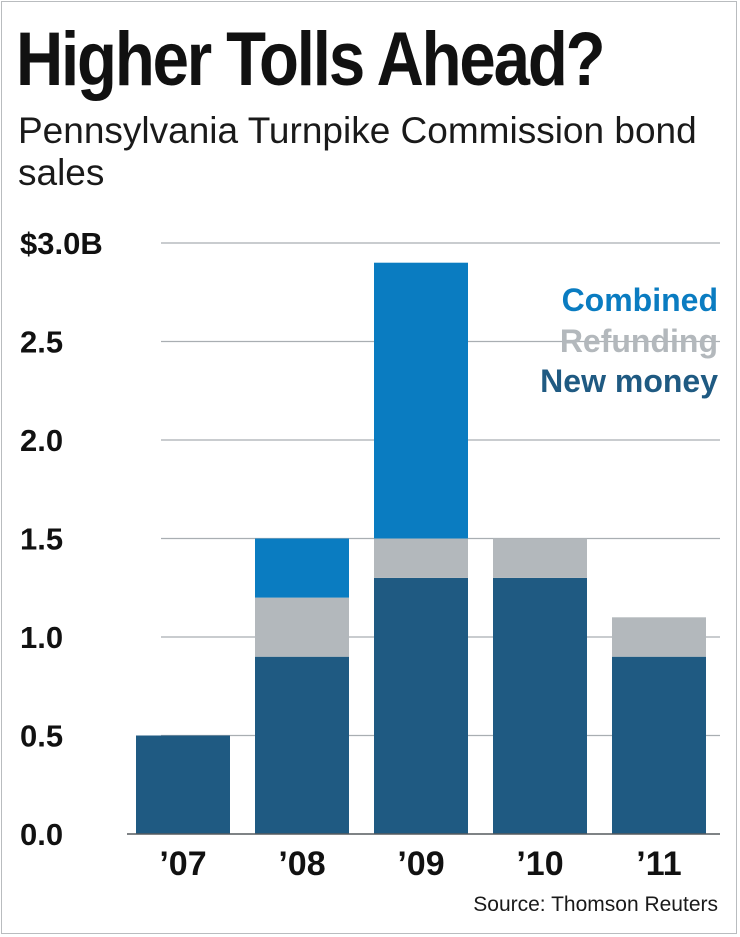 The image size is (740, 937). I want to click on y-tick-label: 2.0, so click(41, 440).